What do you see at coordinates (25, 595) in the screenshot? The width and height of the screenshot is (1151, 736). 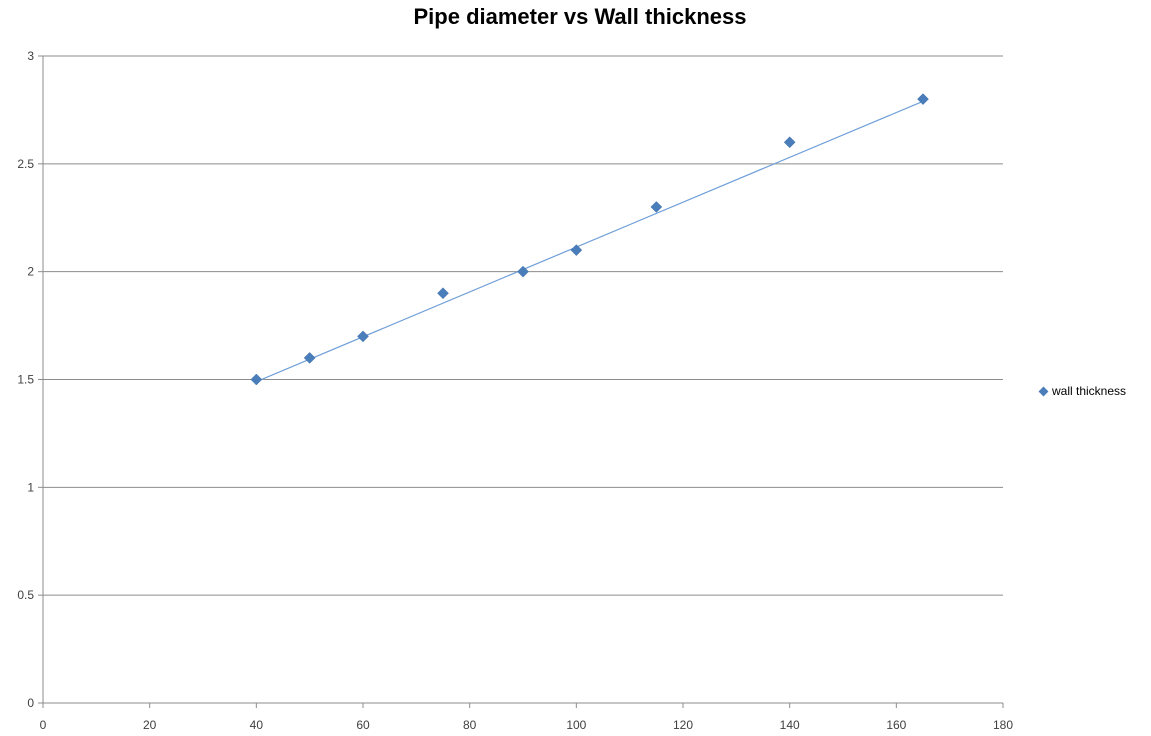 I see `y-tick-label: 0.5` at bounding box center [25, 595].